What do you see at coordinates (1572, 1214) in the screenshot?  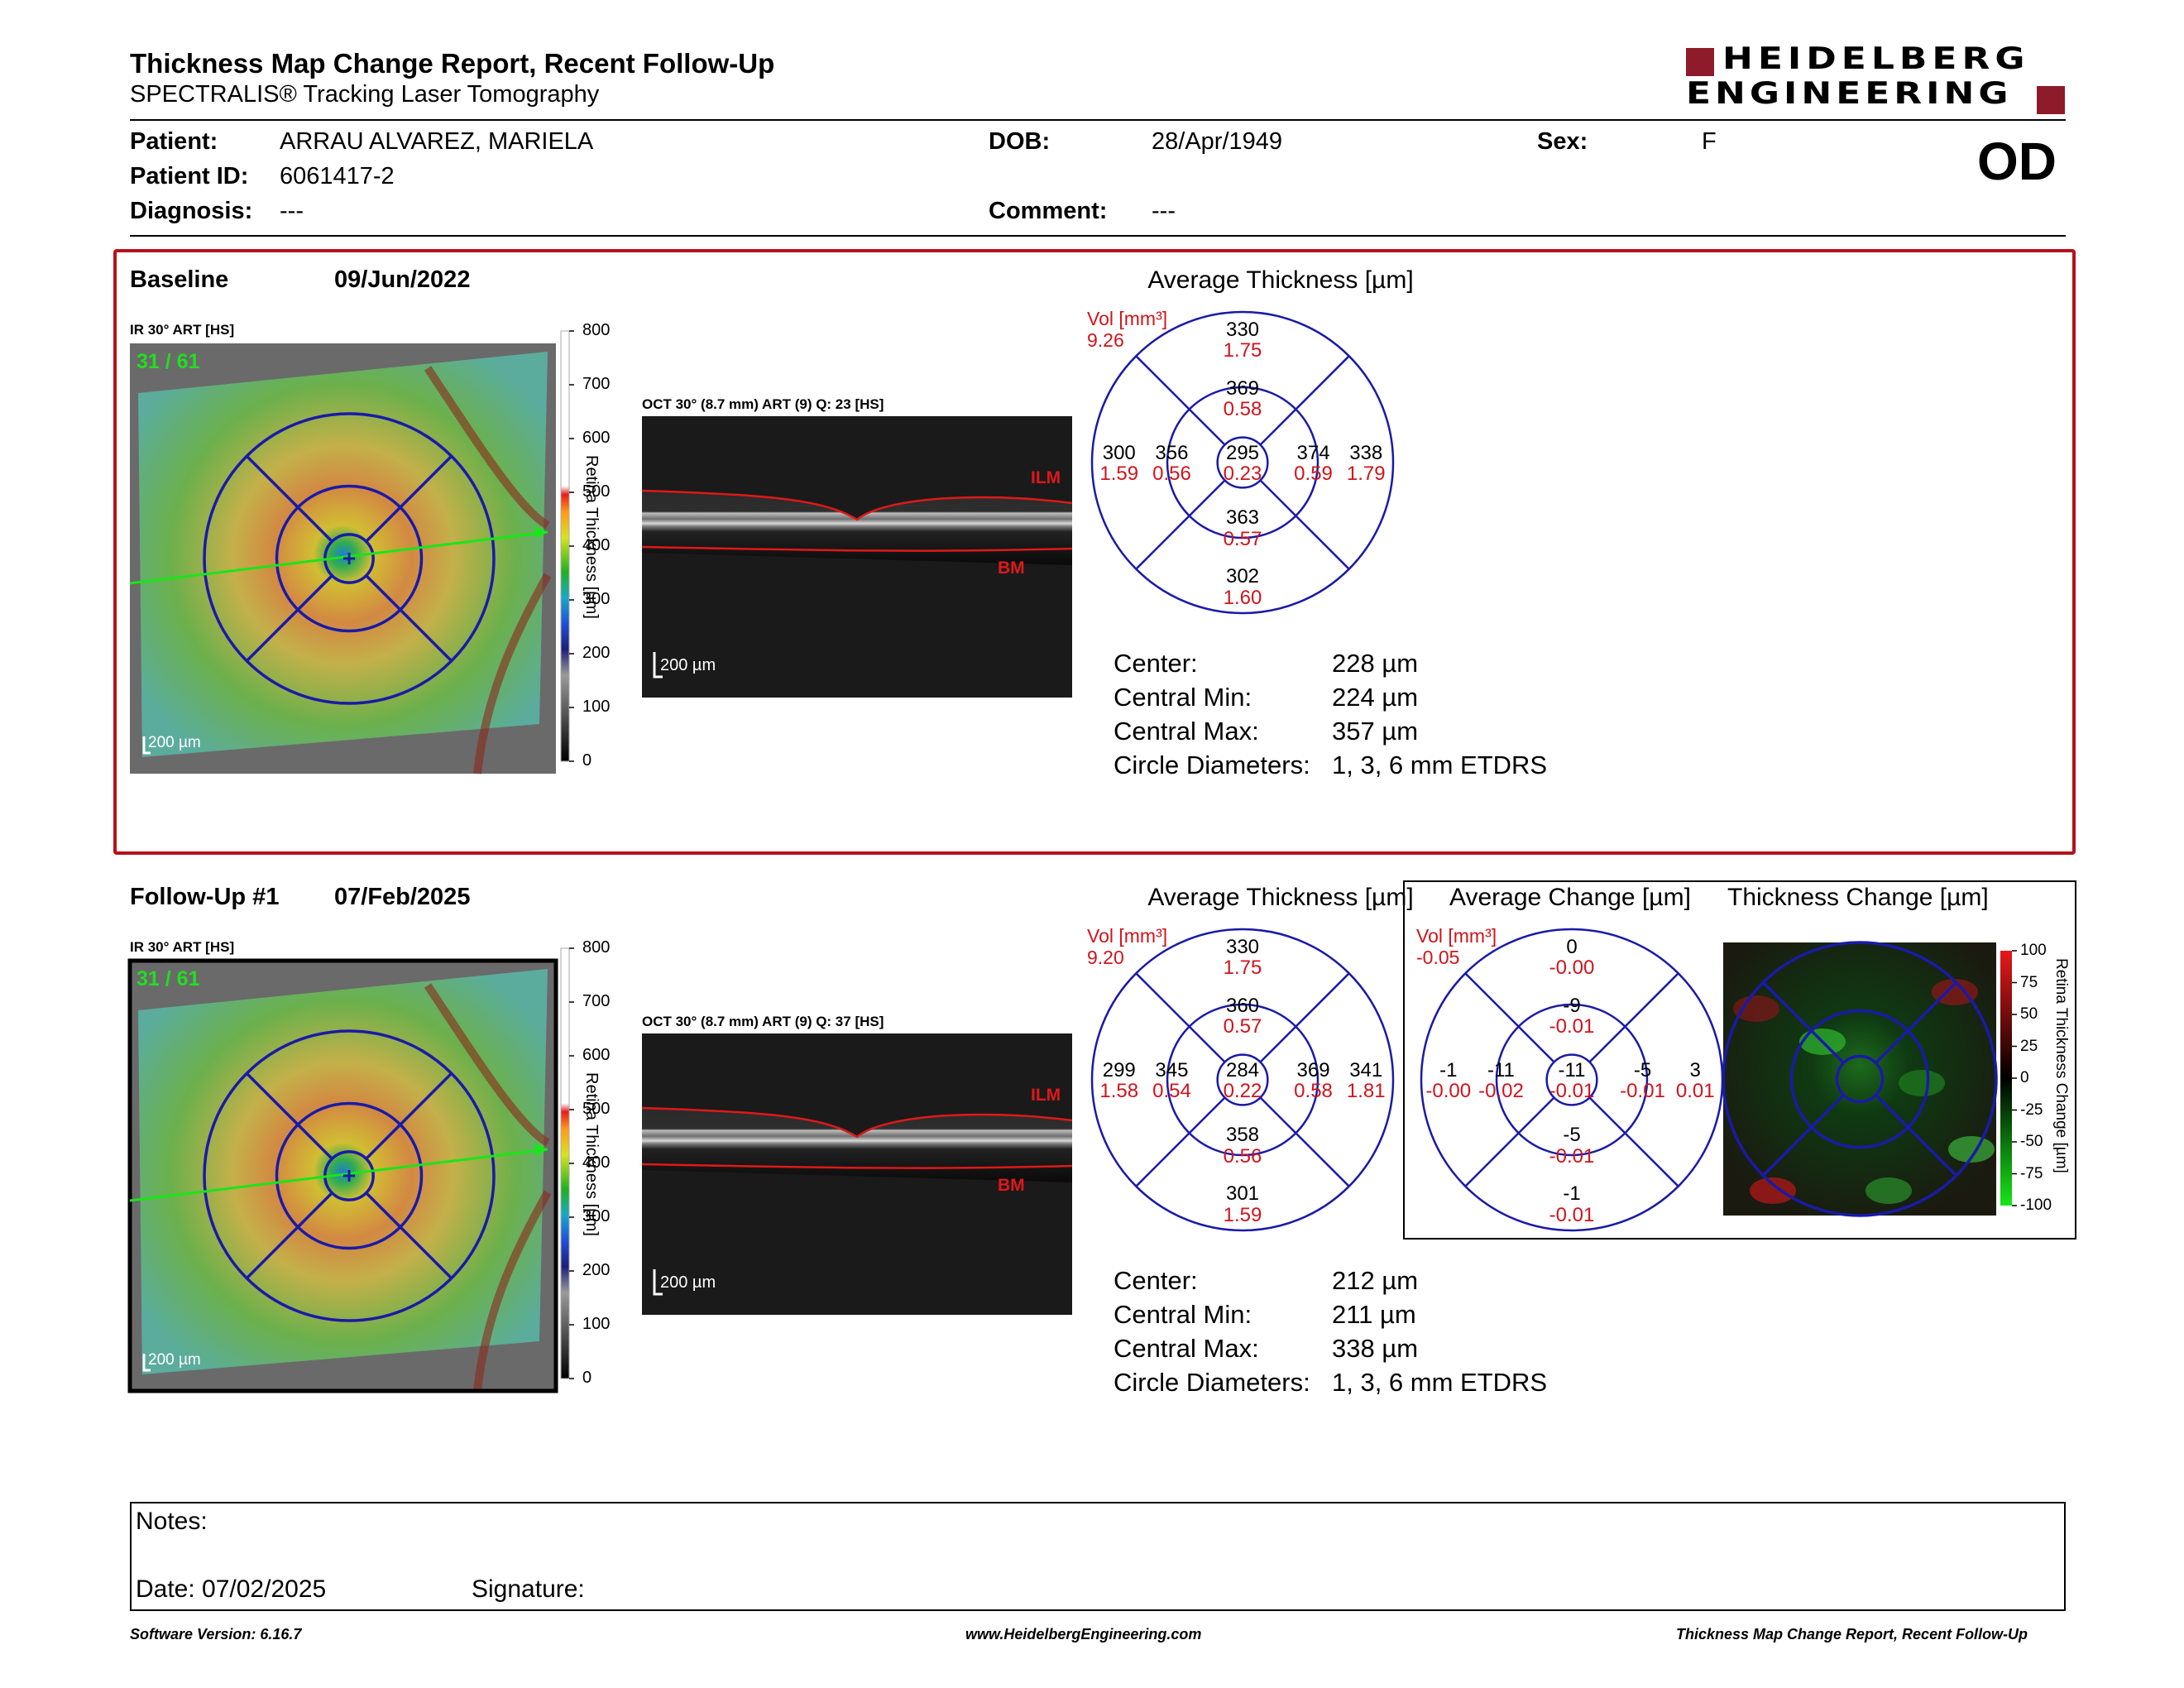 I see `change-etdrs-outer-bottom-volume: -0.01` at bounding box center [1572, 1214].